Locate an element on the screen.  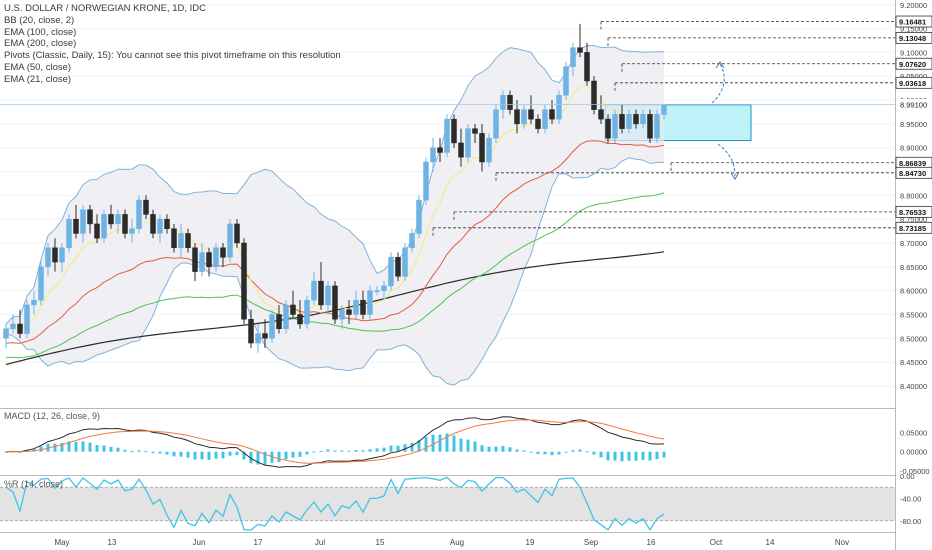
legend-ema21: EMA (21, close) is located at coordinates (38, 79).